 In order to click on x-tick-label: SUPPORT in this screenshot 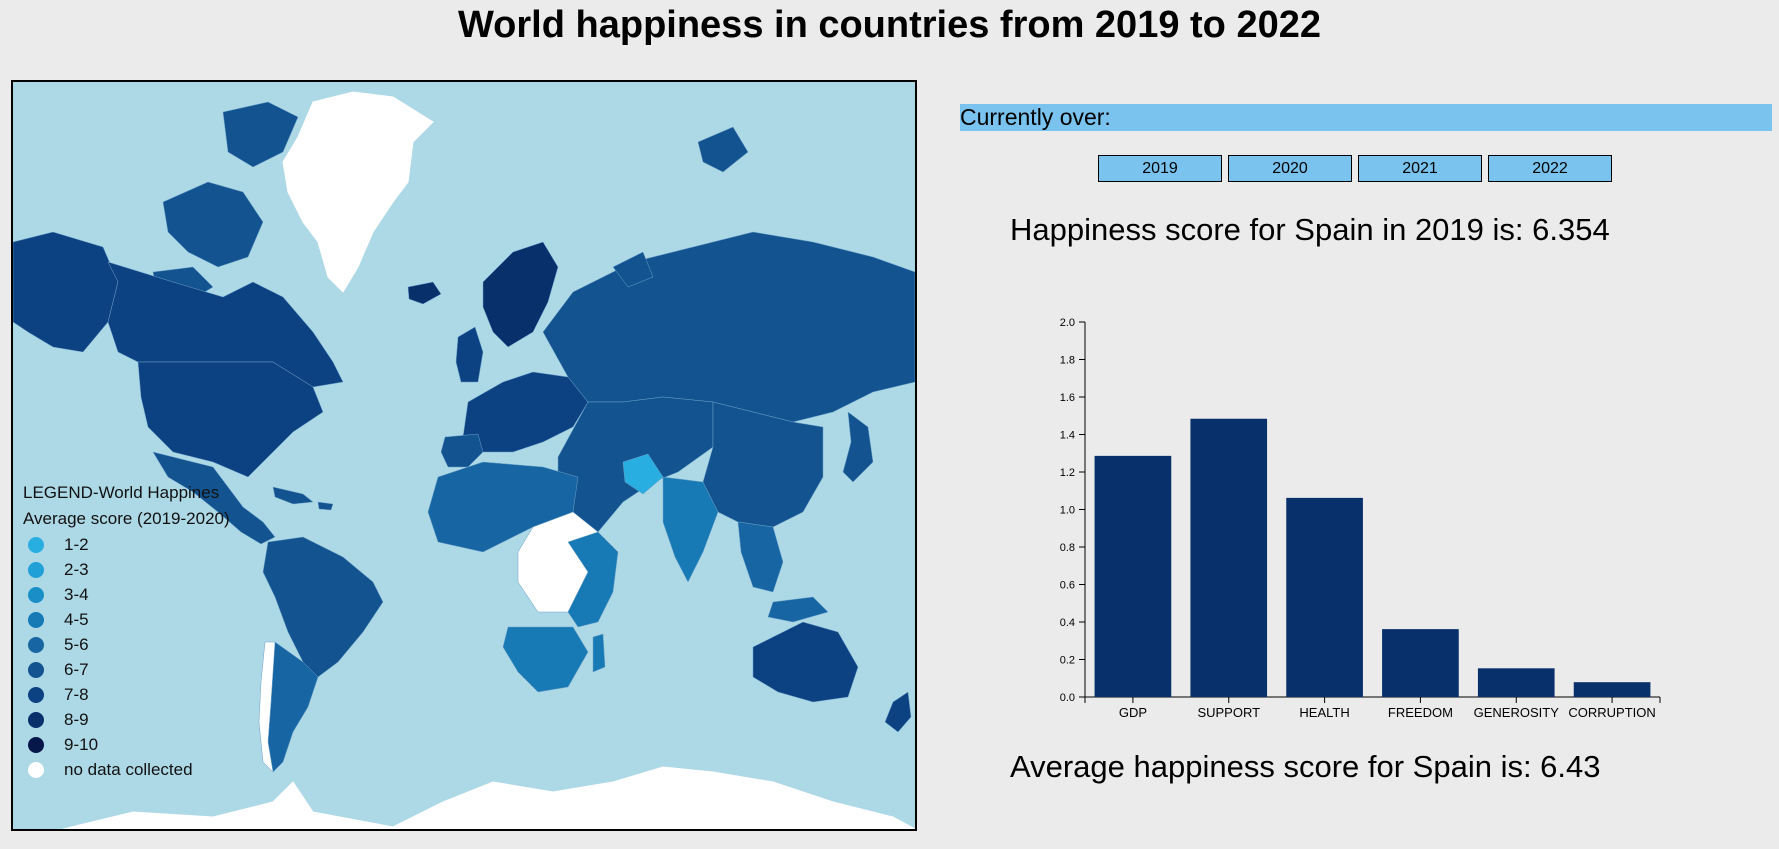, I will do `click(1228, 712)`.